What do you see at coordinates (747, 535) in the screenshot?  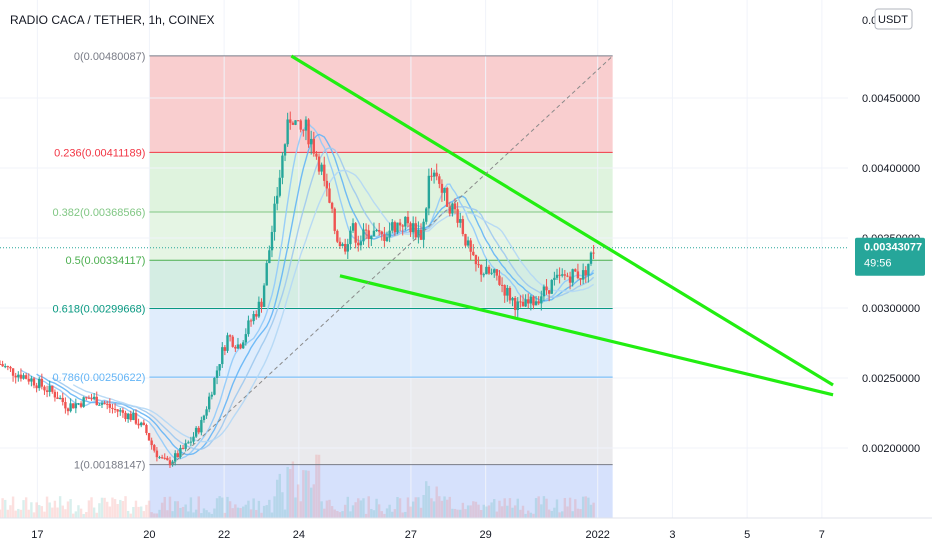 I see `time-tick-label: 5` at bounding box center [747, 535].